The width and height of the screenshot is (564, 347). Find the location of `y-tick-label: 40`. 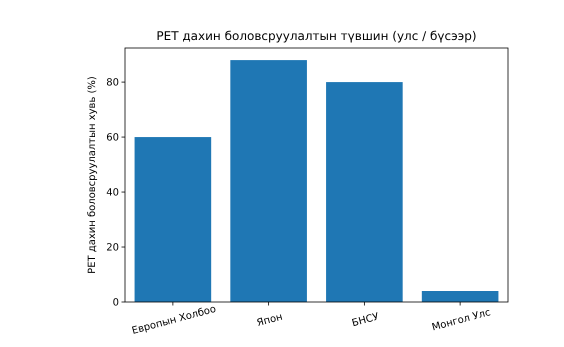

y-tick-label: 40 is located at coordinates (112, 193).